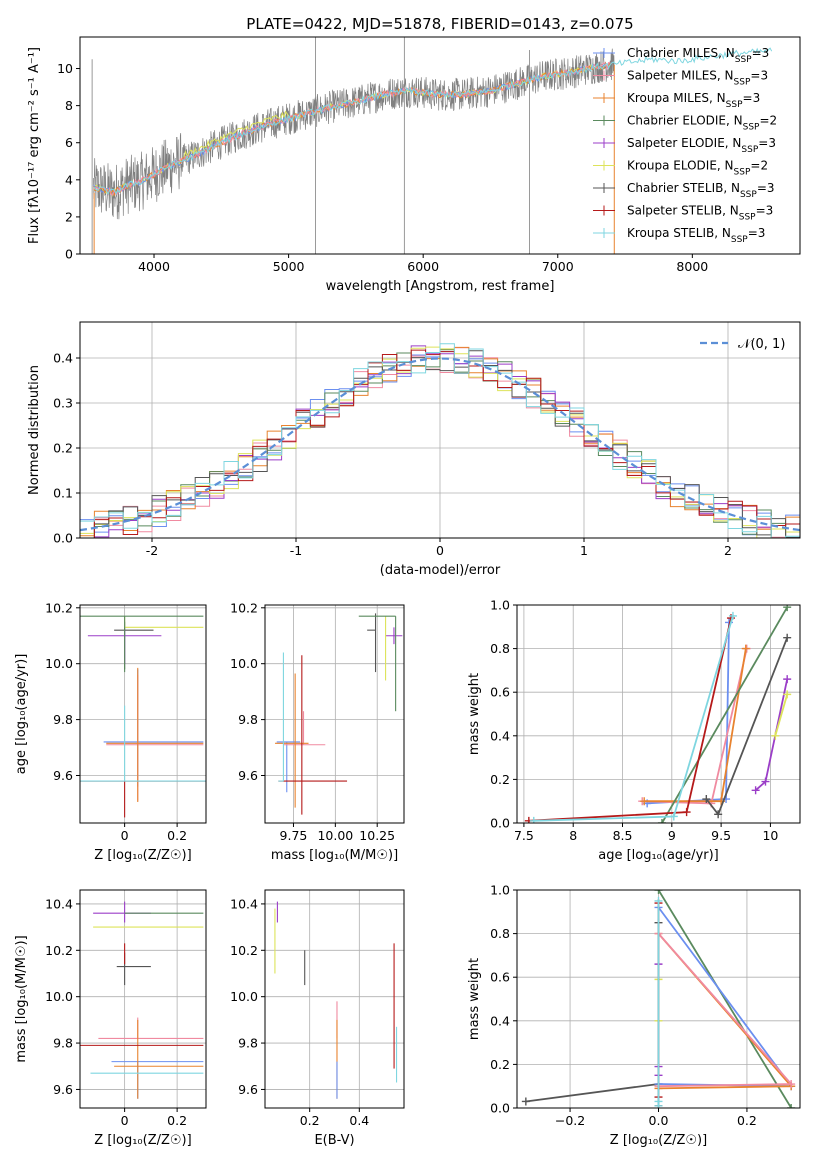 This screenshot has width=819, height=1170. I want to click on x-tick-label: −0.2, so click(570, 1120).